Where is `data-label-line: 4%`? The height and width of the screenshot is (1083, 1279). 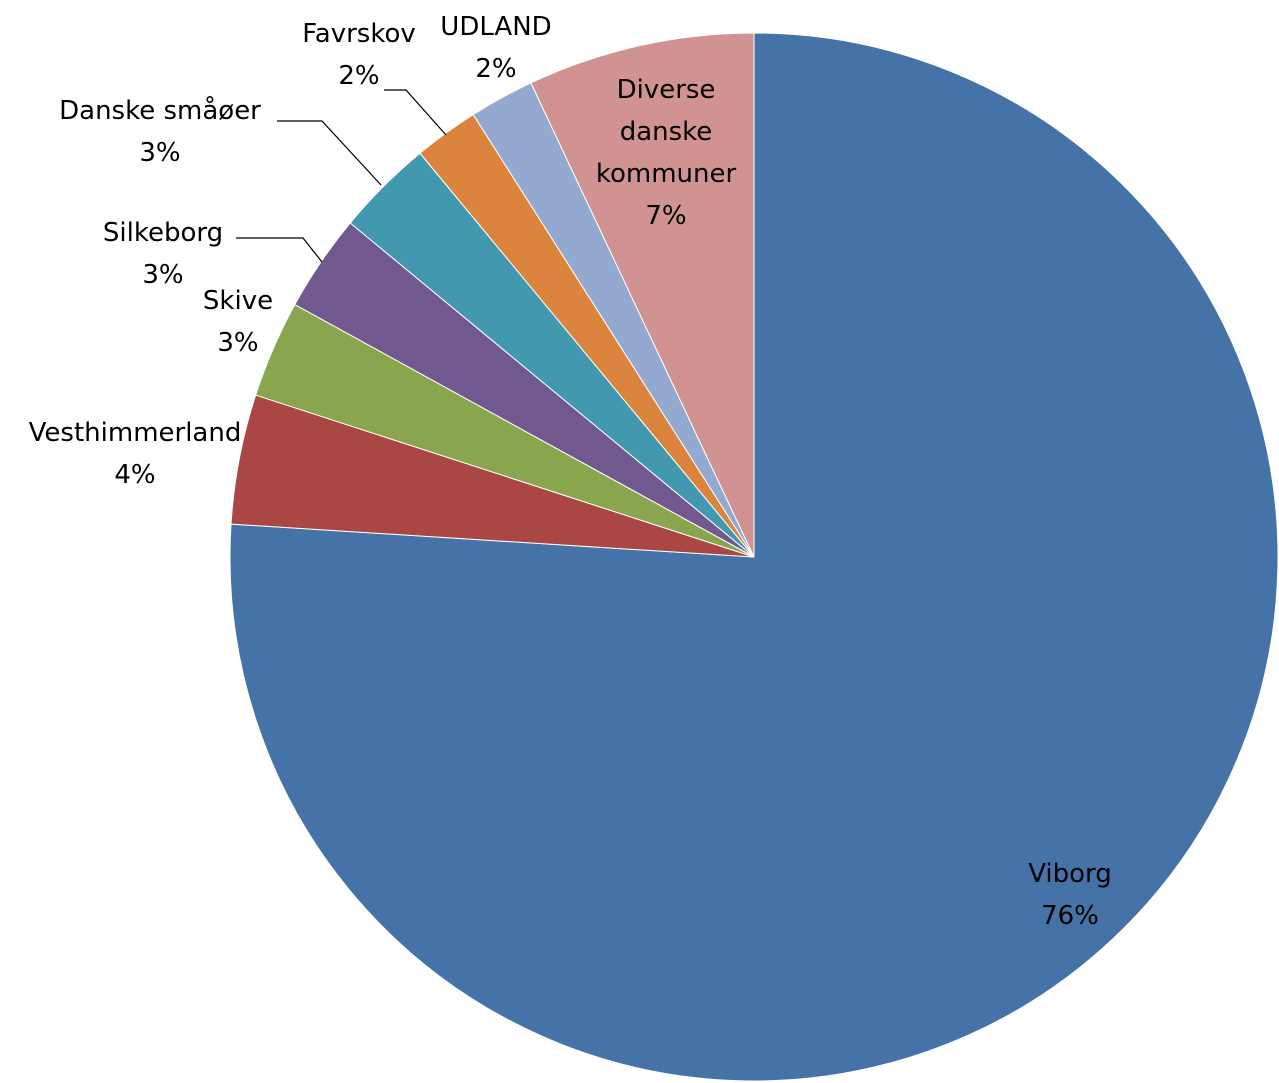
data-label-line: 4% is located at coordinates (134, 475).